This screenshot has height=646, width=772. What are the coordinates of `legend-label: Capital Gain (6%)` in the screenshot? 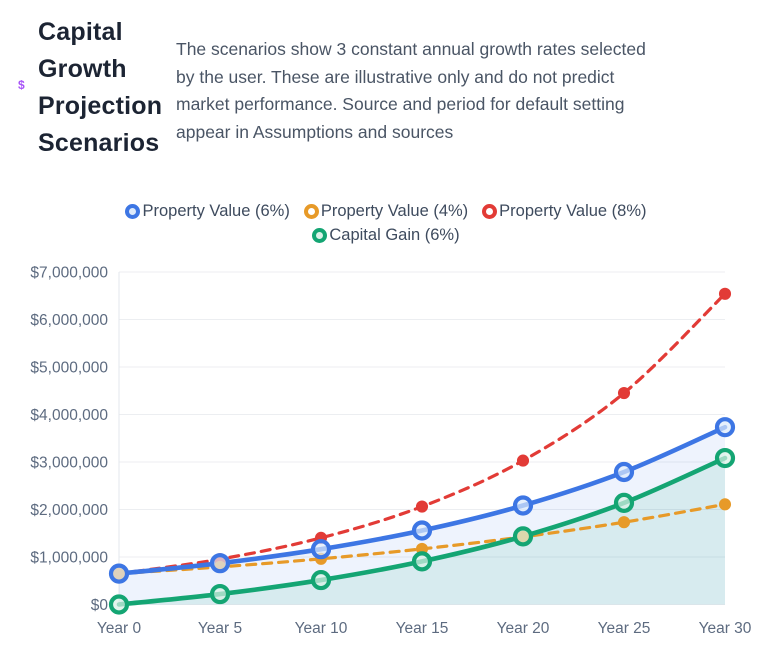 It's located at (394, 235).